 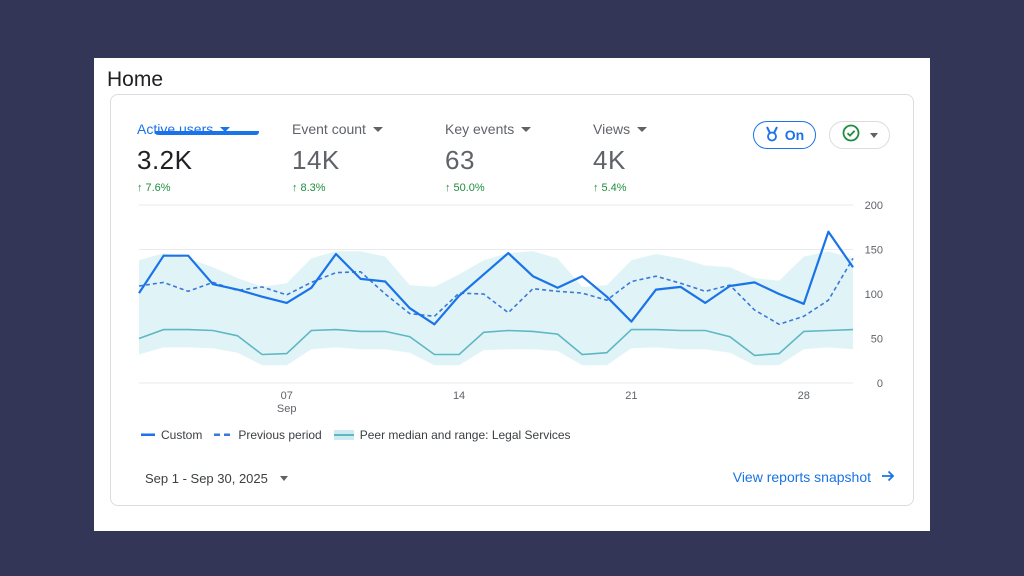 I want to click on x-tick-label: 14, so click(x=459, y=396).